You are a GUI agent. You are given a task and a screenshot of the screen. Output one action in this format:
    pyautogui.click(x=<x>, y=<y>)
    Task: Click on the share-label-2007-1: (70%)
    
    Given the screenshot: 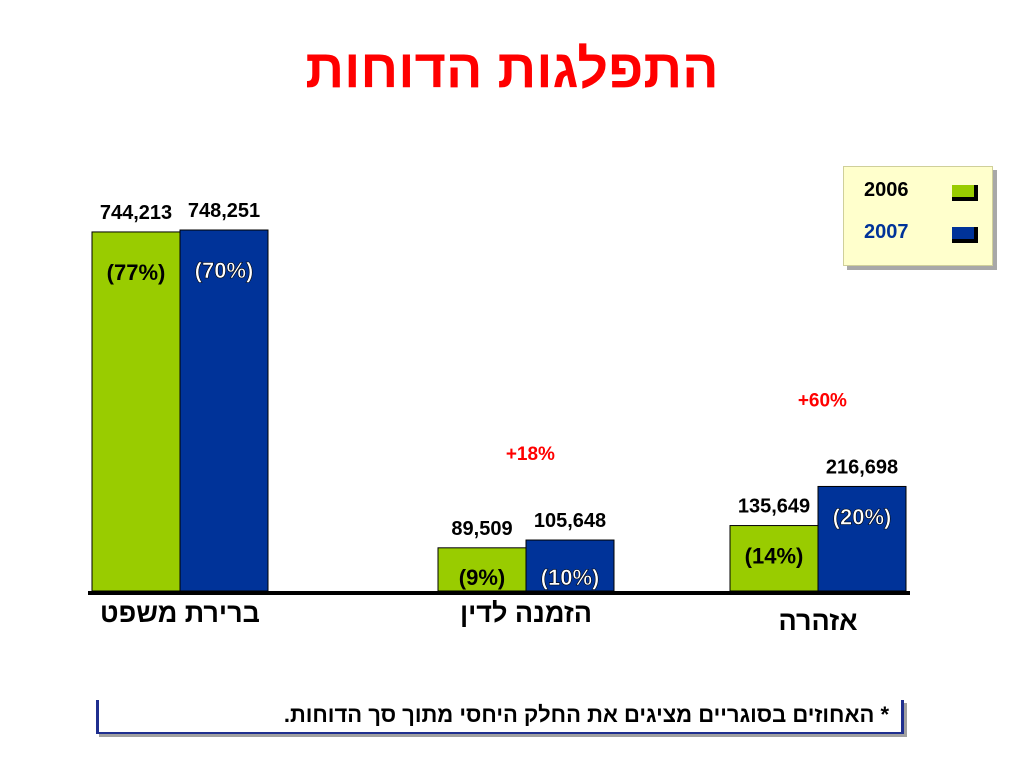 What is the action you would take?
    pyautogui.click(x=224, y=270)
    